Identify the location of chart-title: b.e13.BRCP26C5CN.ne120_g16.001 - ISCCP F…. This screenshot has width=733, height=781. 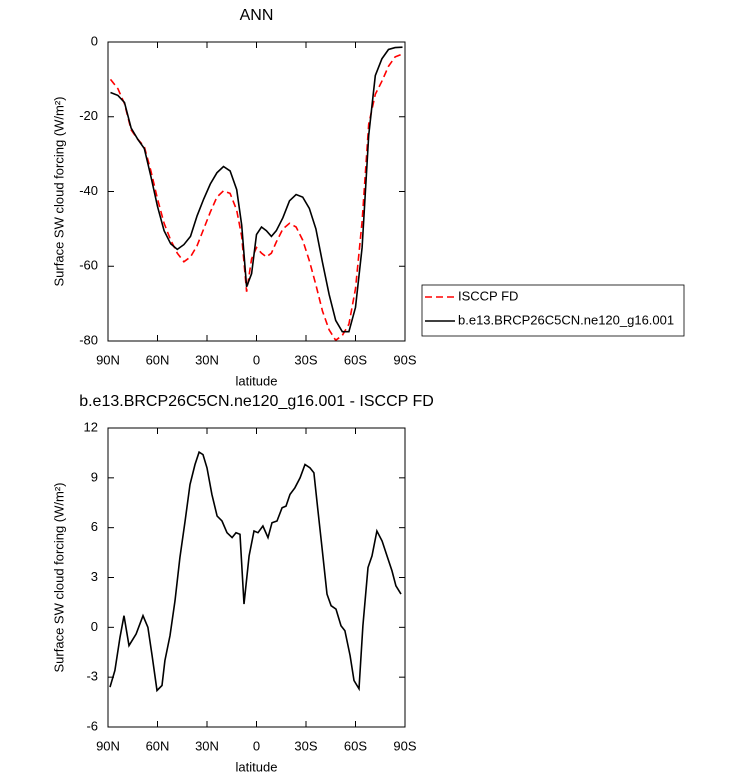
(256, 401).